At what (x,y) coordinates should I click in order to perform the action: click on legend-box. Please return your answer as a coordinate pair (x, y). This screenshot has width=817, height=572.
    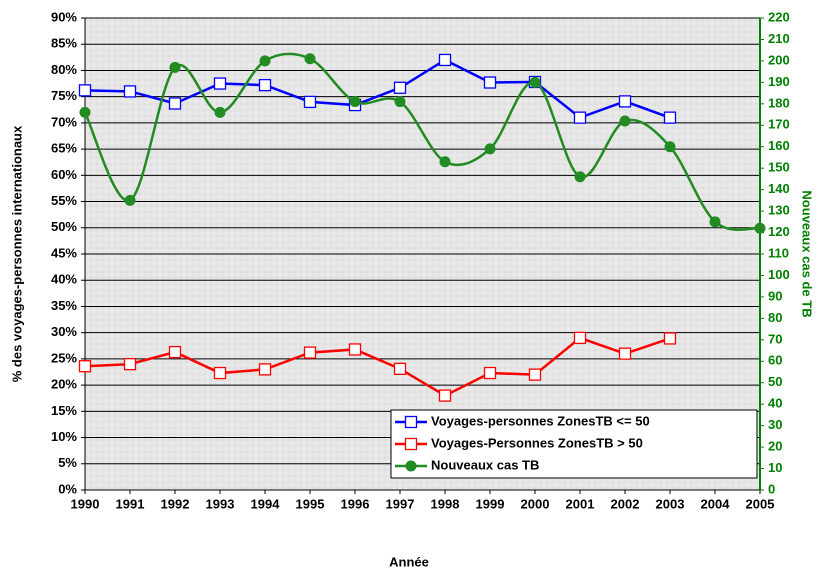
    Looking at the image, I should click on (574, 444).